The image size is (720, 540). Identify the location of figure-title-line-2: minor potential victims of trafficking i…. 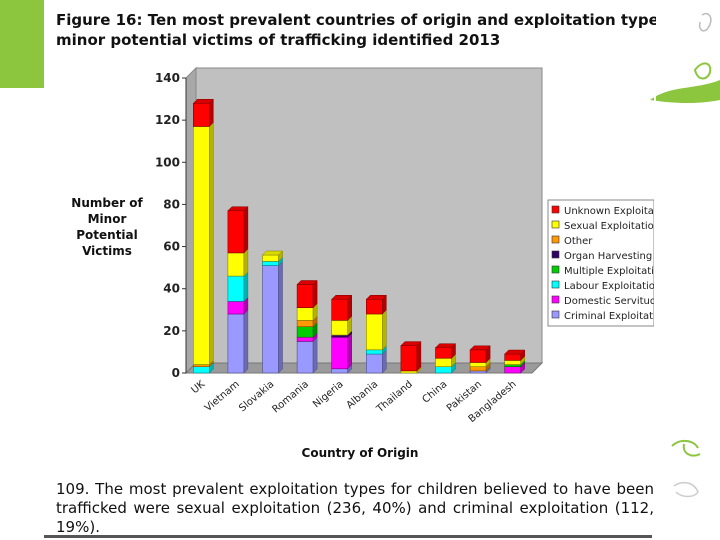
(278, 40).